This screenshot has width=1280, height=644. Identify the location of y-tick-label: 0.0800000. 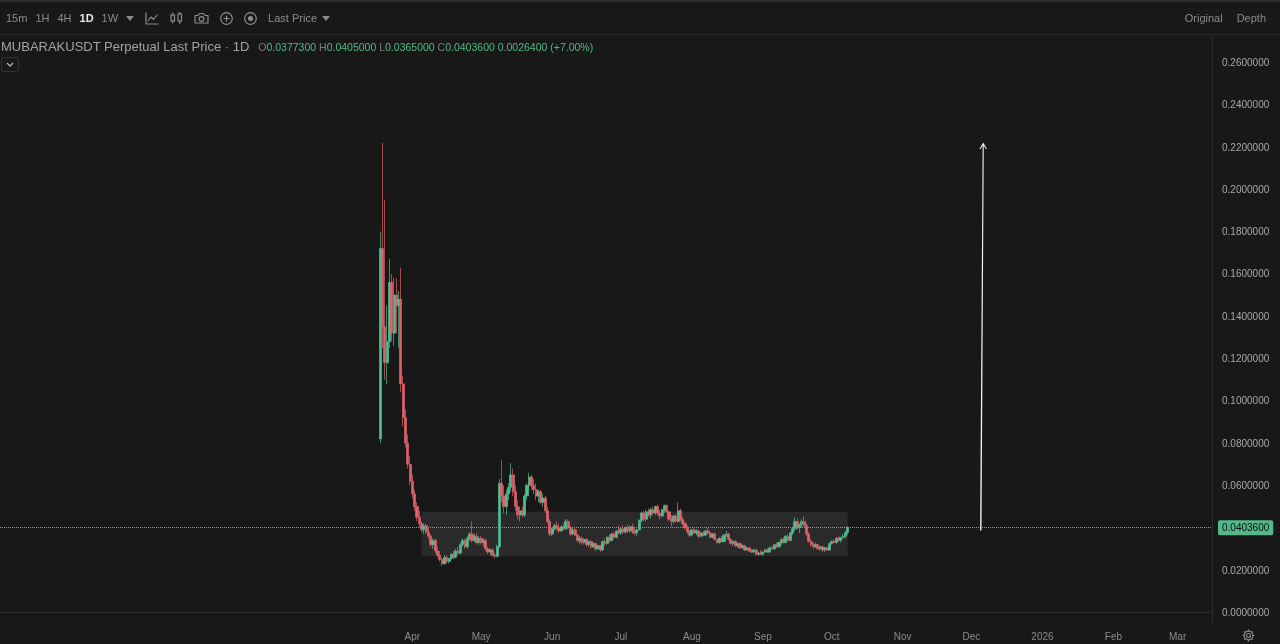
(1246, 443).